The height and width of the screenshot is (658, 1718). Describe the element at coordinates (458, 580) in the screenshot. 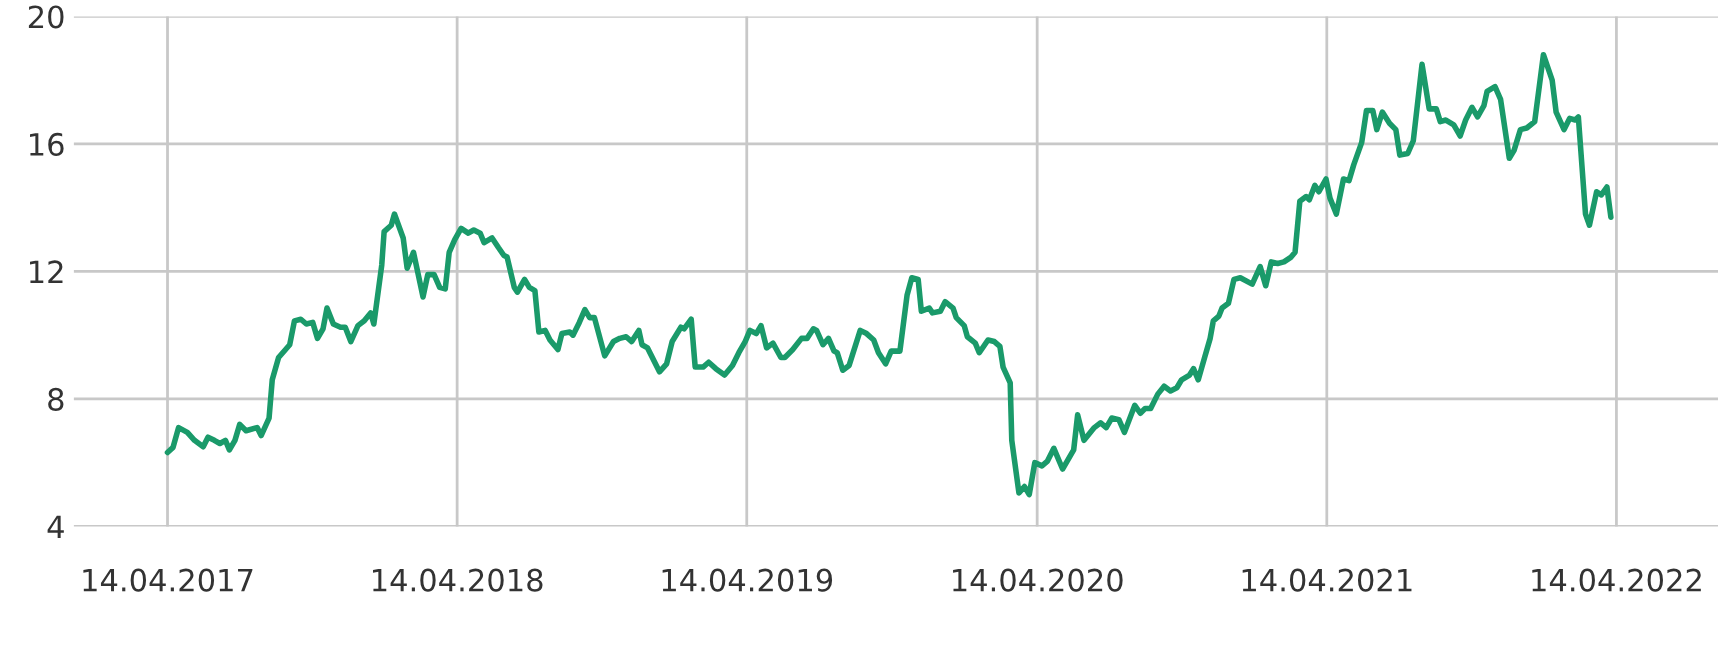

I see `x-tick-label: 14.04.2018` at that location.